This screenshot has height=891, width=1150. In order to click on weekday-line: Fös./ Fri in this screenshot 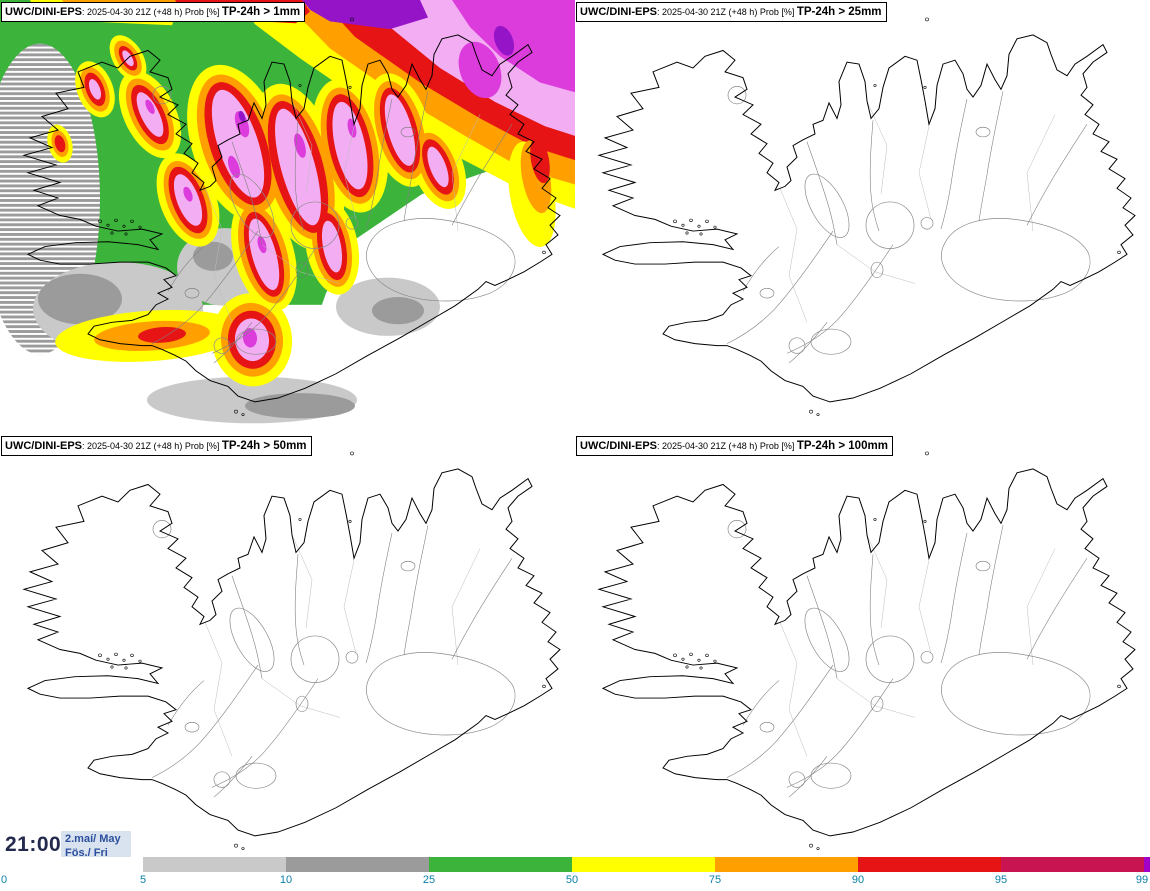, I will do `click(86, 853)`.